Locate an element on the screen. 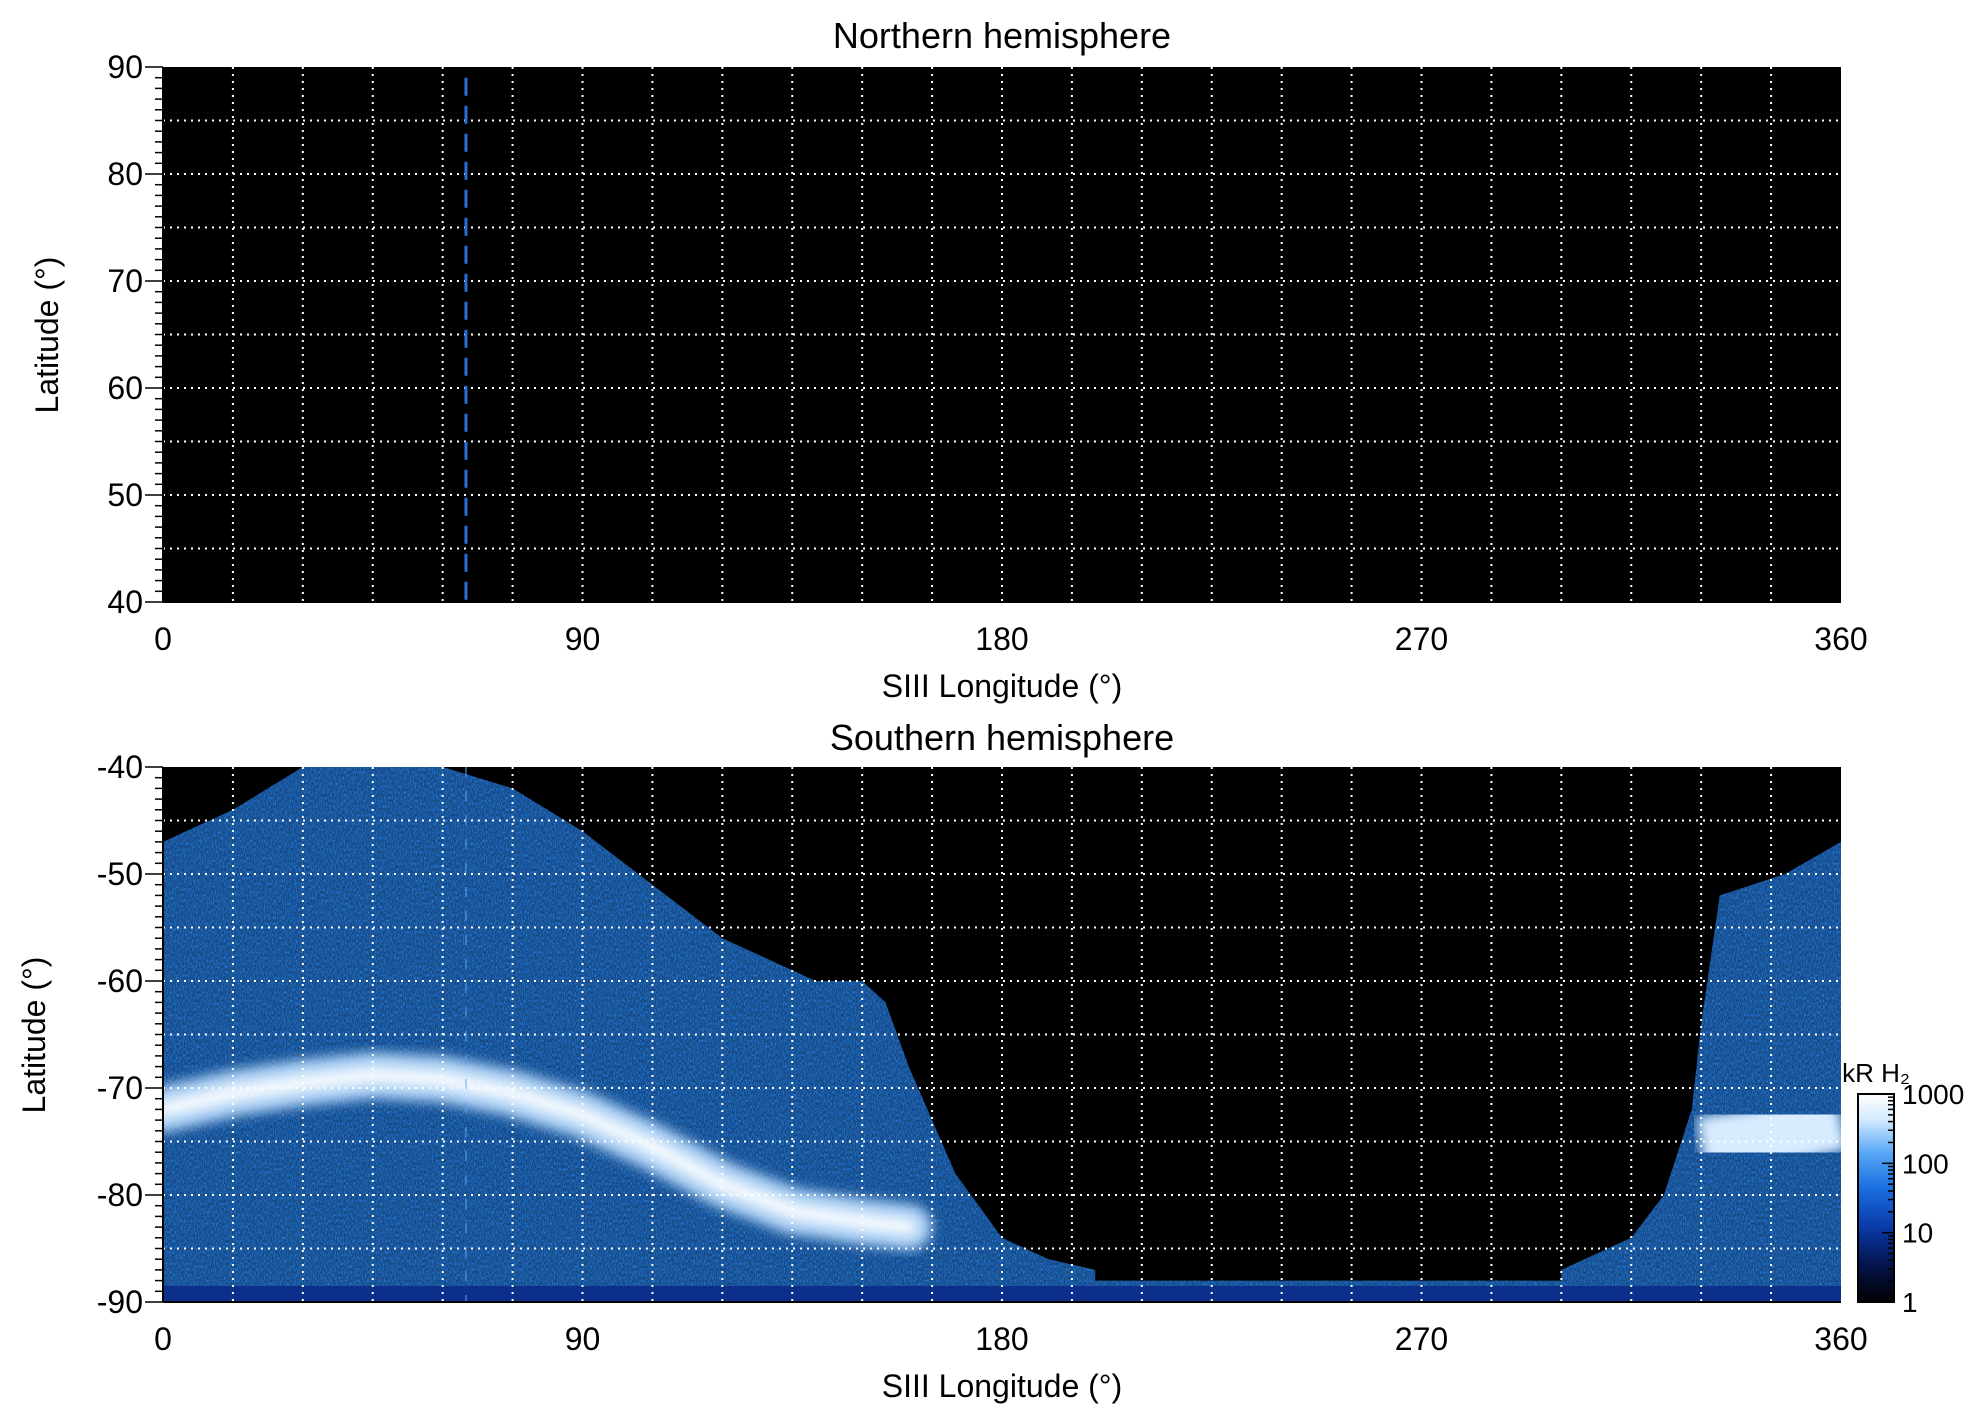  y-tick-label: -90 is located at coordinates (120, 1302).